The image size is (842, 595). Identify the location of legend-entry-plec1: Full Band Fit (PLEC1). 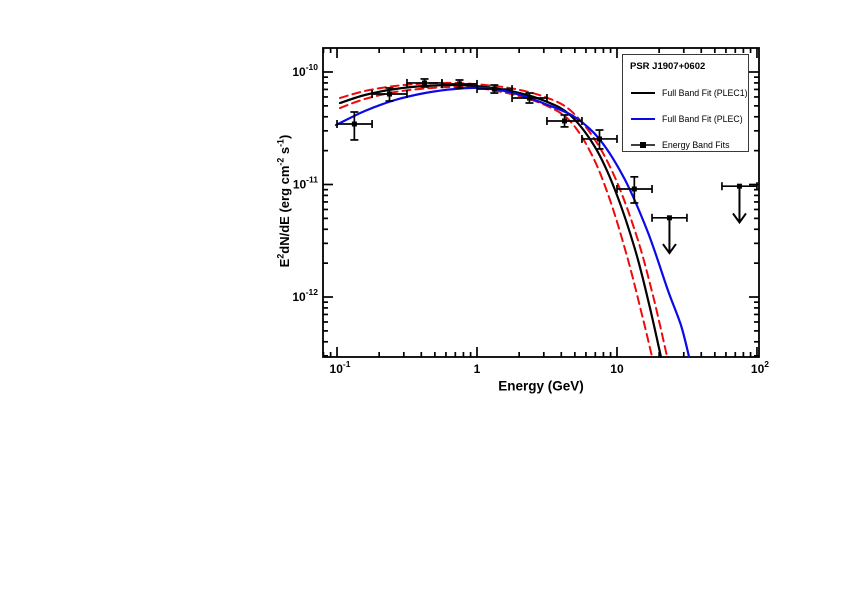
(689, 93).